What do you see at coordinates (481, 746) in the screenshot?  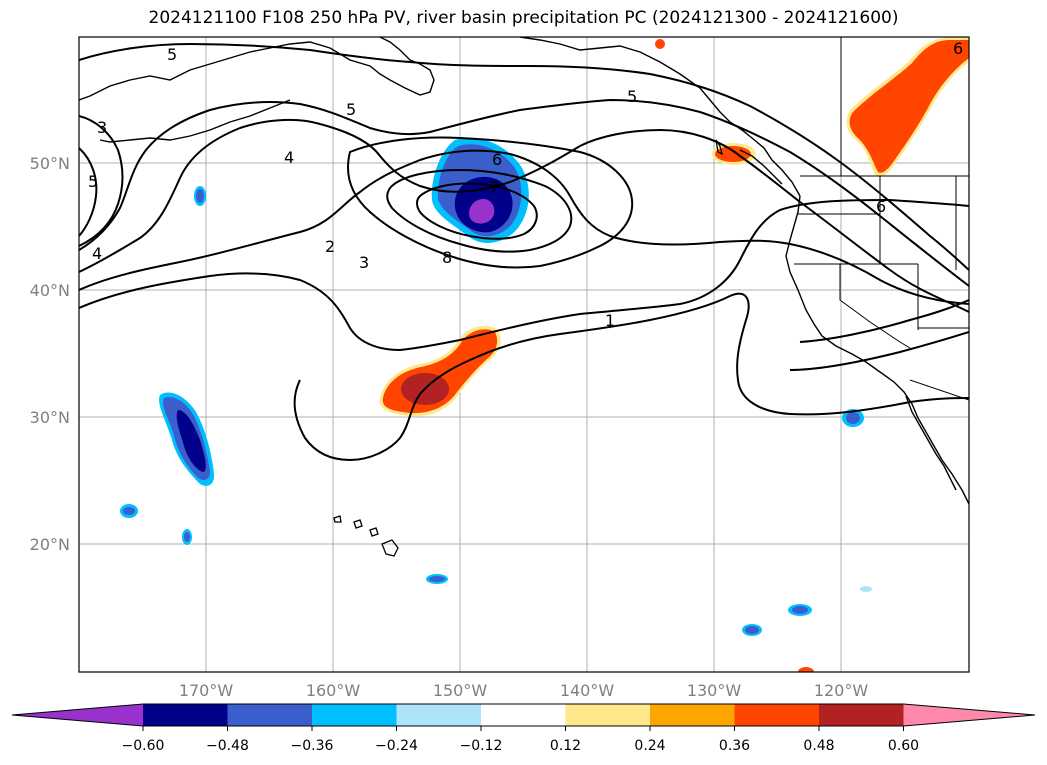 I see `colorbar-tick-label: −0.12` at bounding box center [481, 746].